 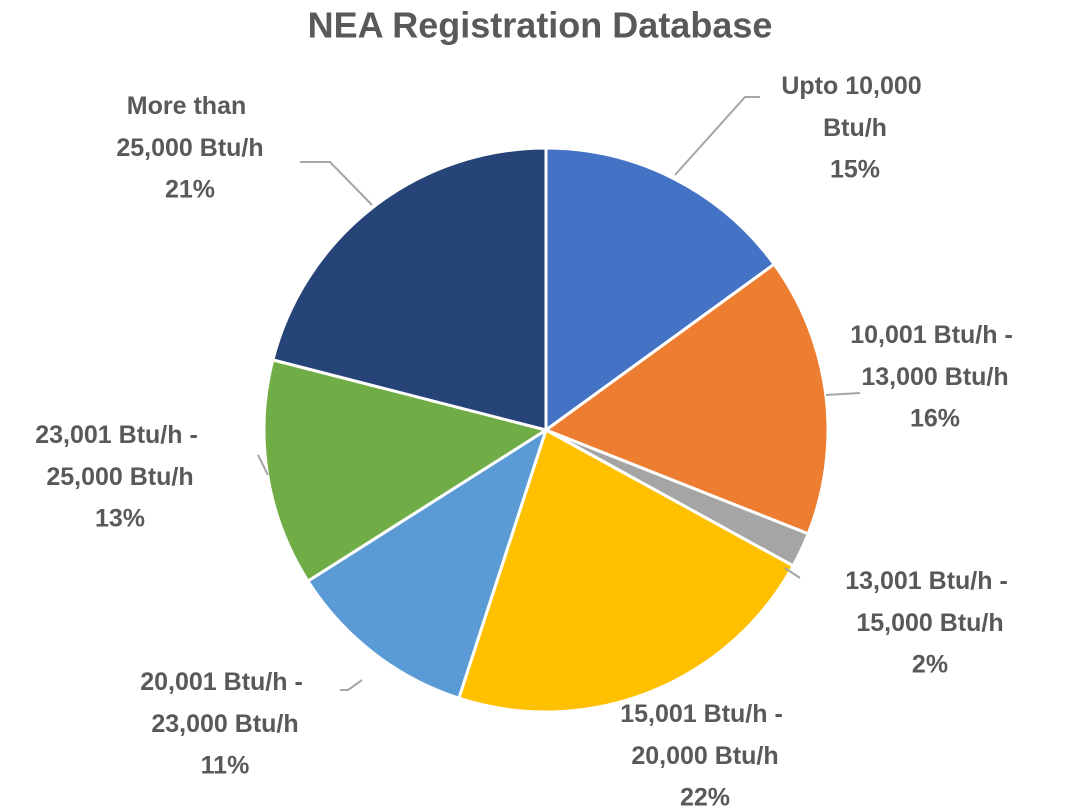 What do you see at coordinates (930, 602) in the screenshot?
I see `slice-label: 13,001 Btu/h - 15,000 Btu/h` at bounding box center [930, 602].